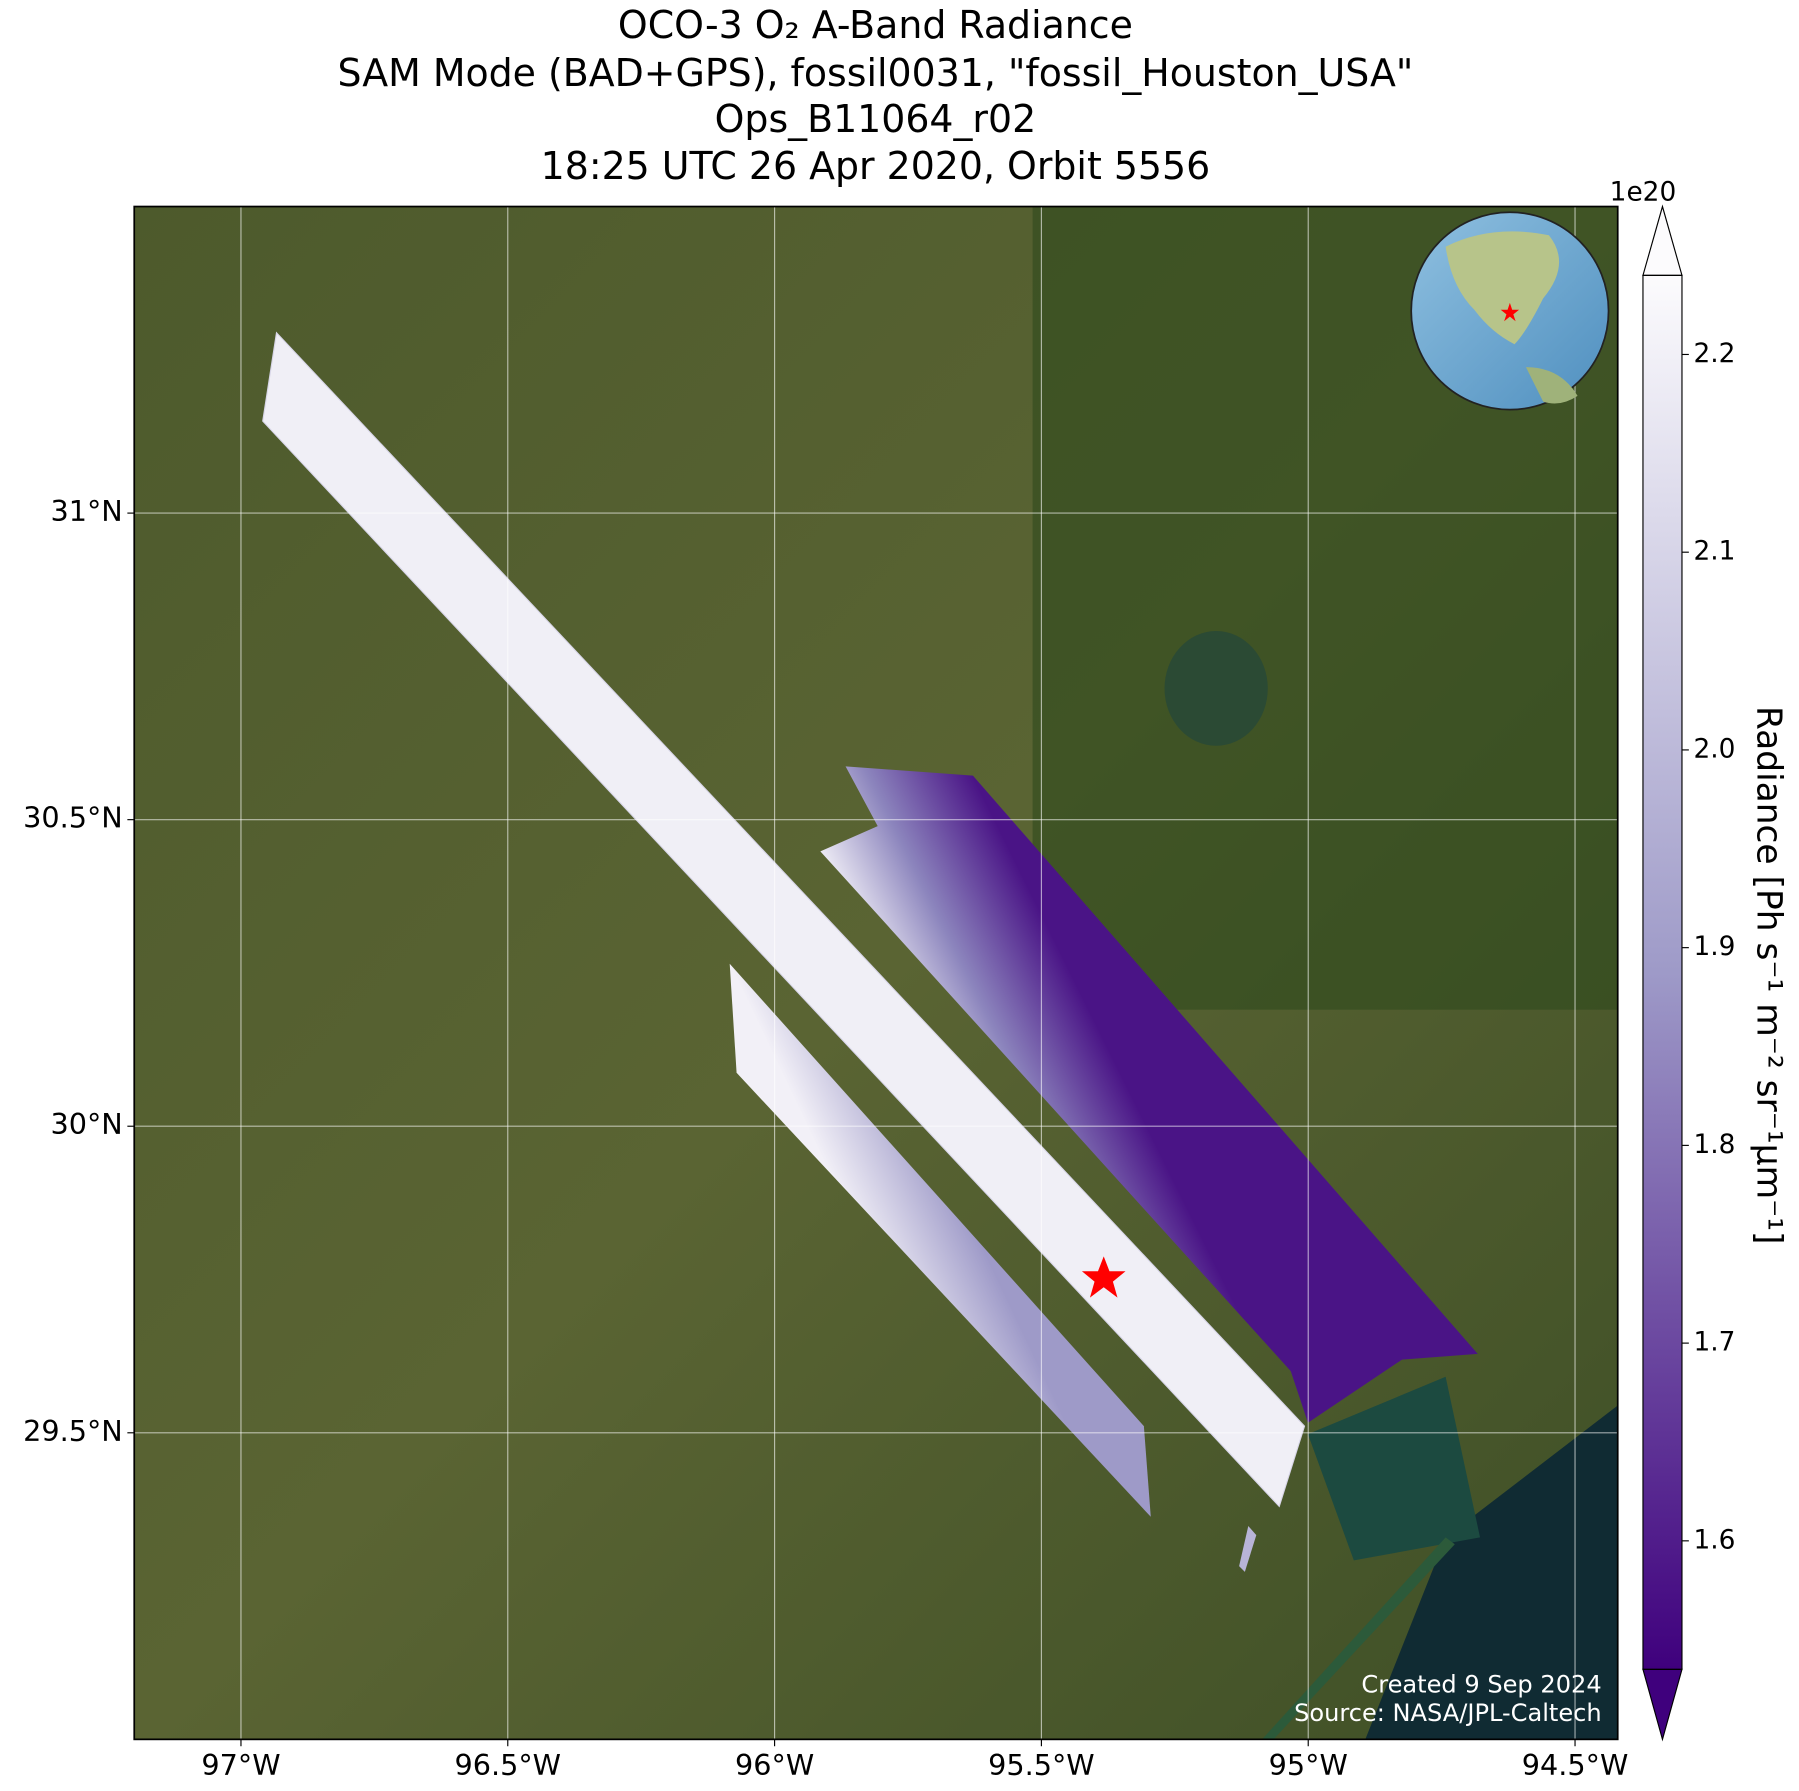 This screenshot has height=1791, width=1799. What do you see at coordinates (73, 1431) in the screenshot?
I see `y-tick-label: 29.5°N` at bounding box center [73, 1431].